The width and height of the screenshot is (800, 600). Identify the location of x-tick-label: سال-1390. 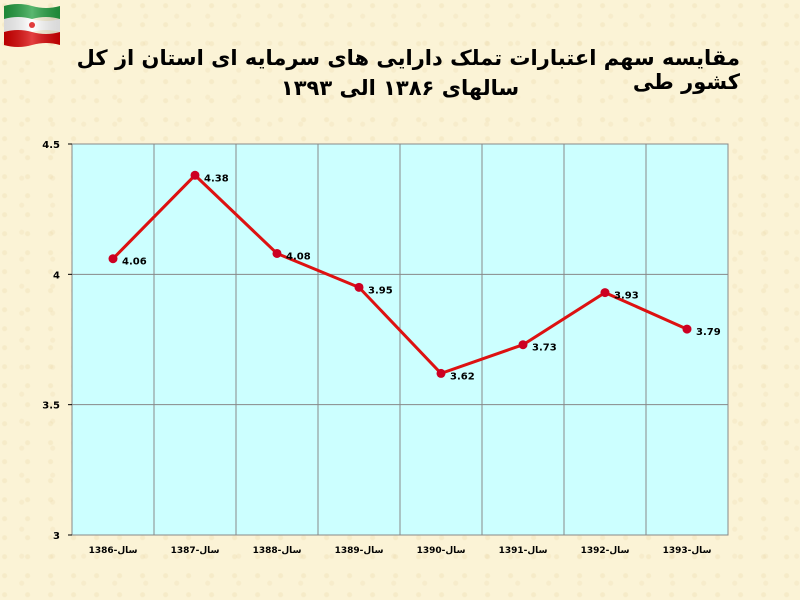
(441, 551).